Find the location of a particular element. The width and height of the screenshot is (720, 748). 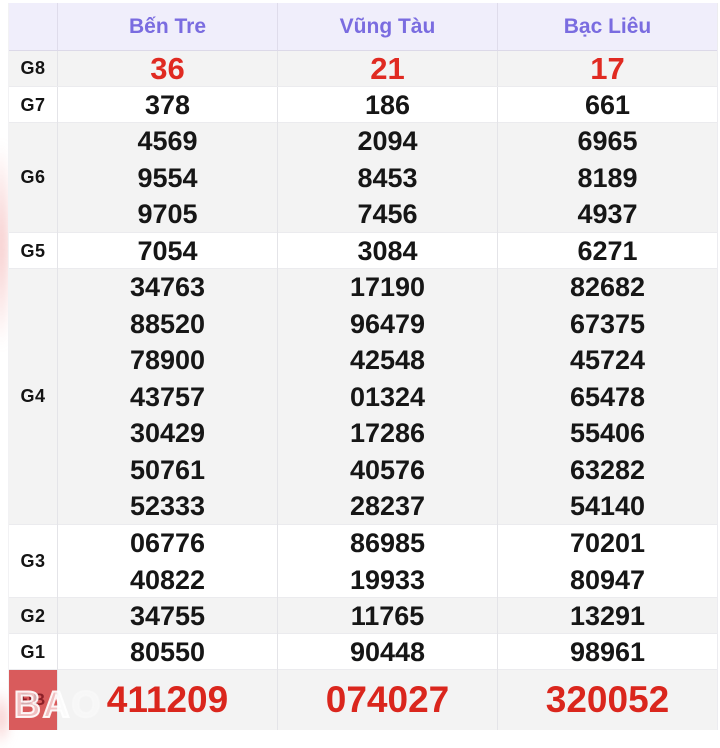

prize-row-g1: G1 80550 90448 98961 is located at coordinates (363, 652).